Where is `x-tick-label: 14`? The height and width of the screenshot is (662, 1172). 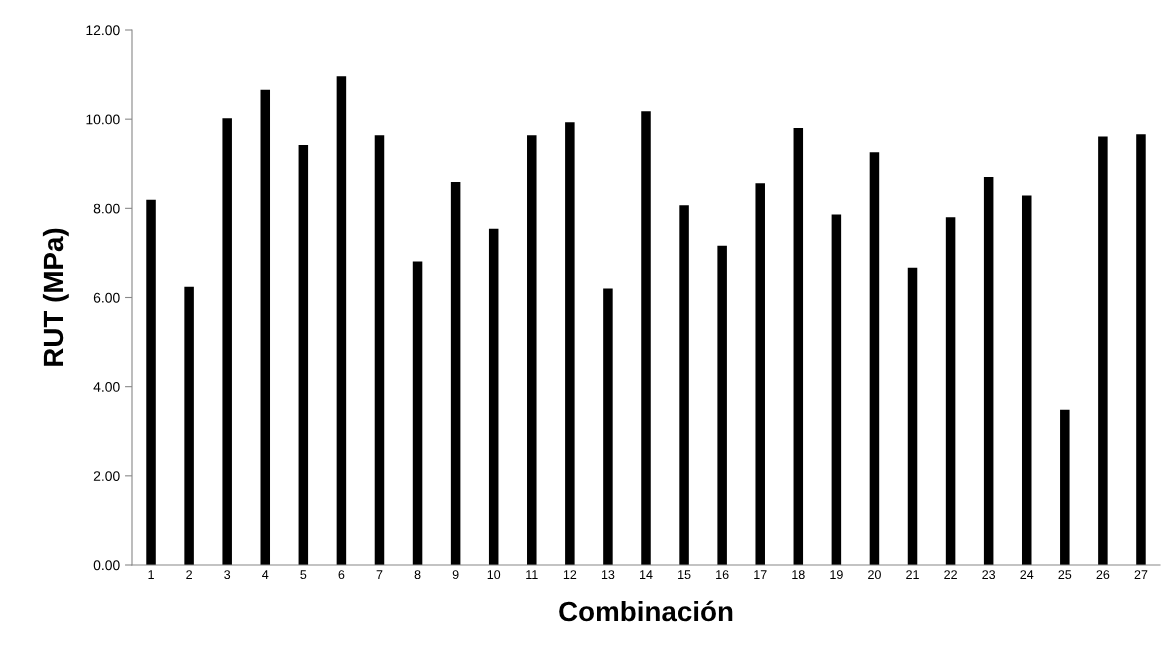
x-tick-label: 14 is located at coordinates (646, 574).